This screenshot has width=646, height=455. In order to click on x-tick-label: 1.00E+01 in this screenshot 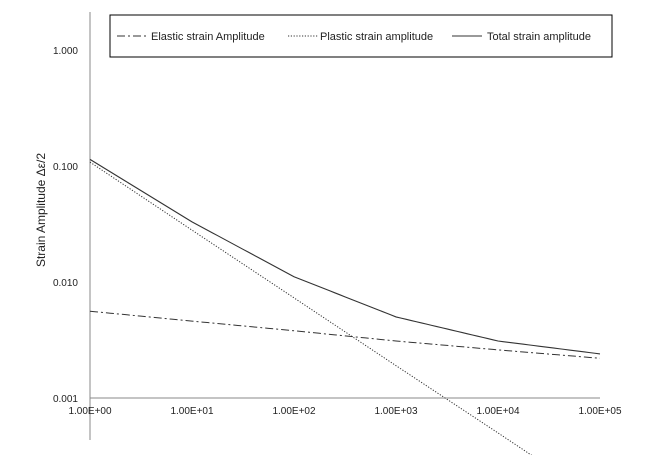, I will do `click(192, 411)`.